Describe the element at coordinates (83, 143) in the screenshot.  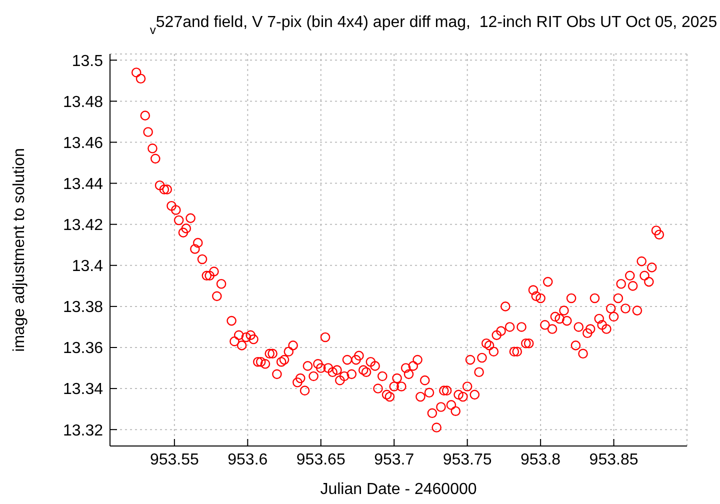
I see `y-tick-label: 13.46` at that location.